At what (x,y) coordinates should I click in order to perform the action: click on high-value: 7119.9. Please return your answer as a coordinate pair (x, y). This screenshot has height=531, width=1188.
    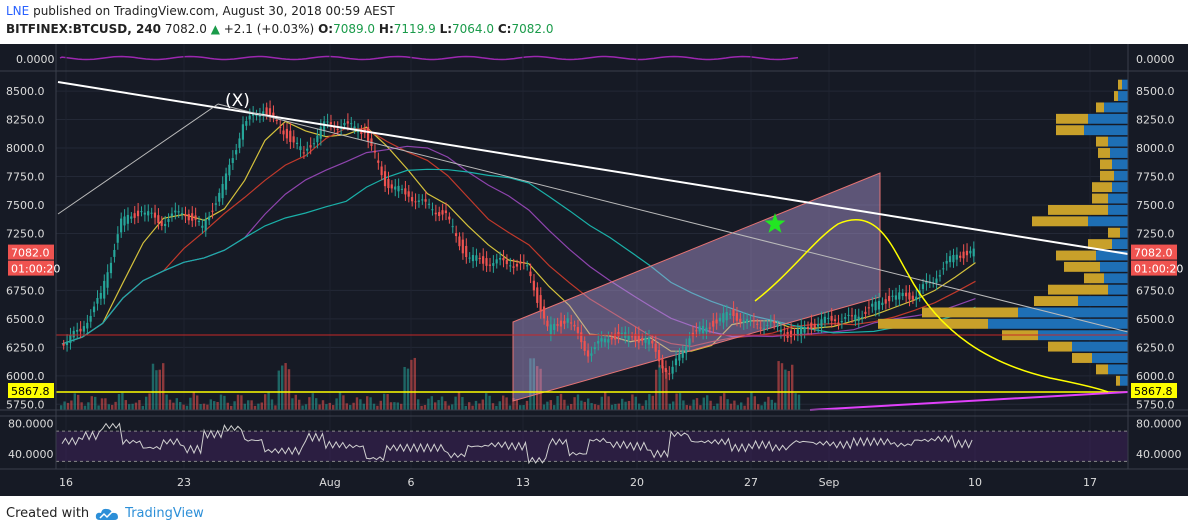
    Looking at the image, I should click on (414, 29).